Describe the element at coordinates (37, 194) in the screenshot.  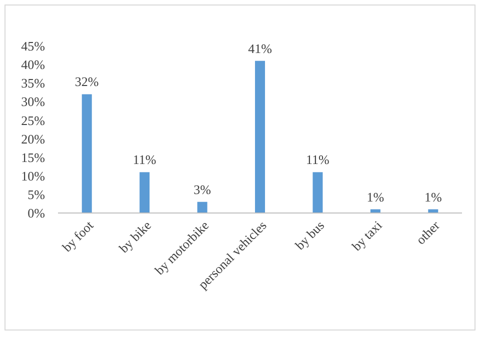
I see `y-tick-label: 5%` at that location.